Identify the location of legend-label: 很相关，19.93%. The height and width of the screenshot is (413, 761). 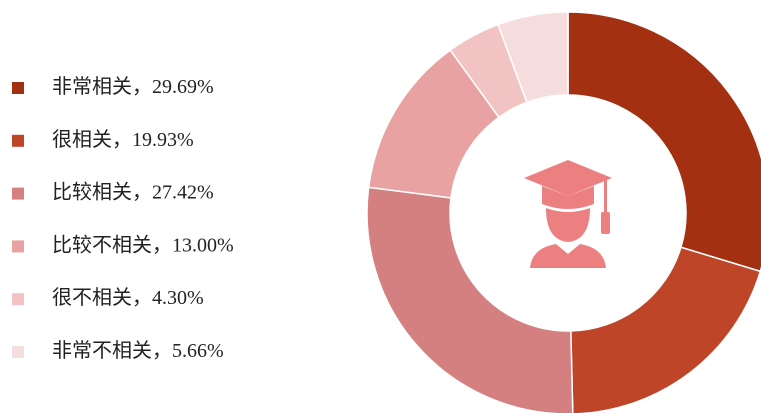
(123, 138).